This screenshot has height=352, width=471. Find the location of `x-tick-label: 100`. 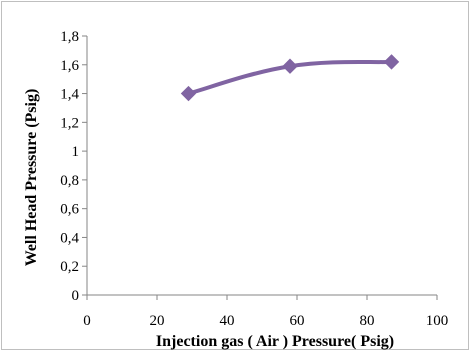

x-tick-label: 100 is located at coordinates (437, 321).